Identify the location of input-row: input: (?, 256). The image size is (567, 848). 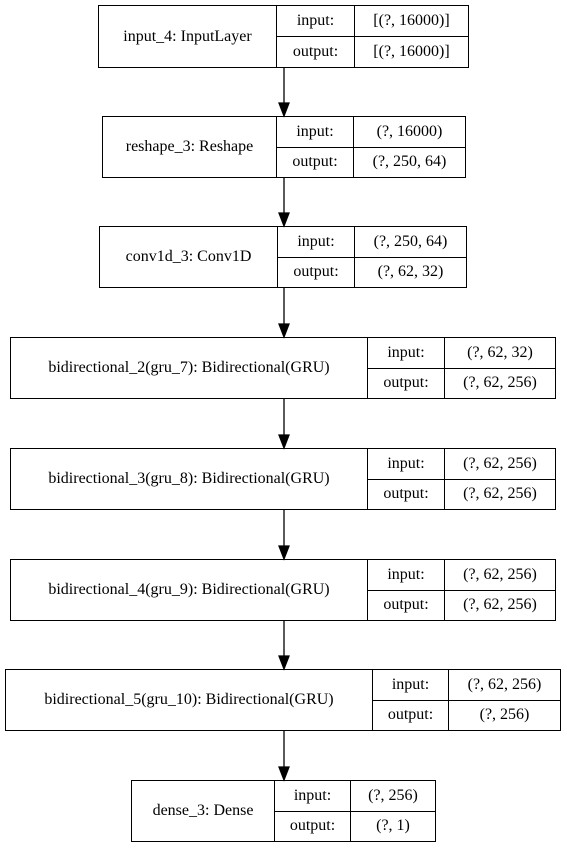
(355, 796).